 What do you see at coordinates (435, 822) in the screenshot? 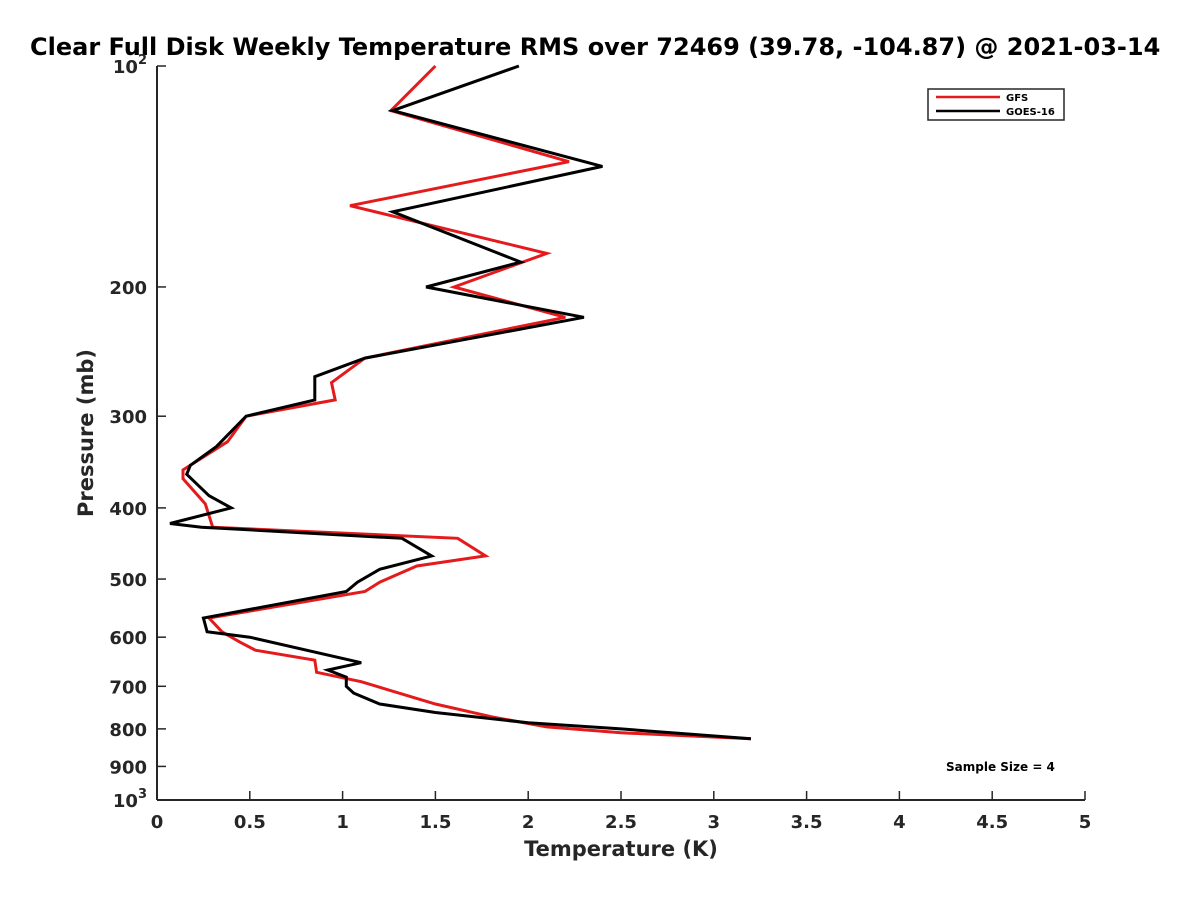
I see `x-tick-label: 1.5` at bounding box center [435, 822].